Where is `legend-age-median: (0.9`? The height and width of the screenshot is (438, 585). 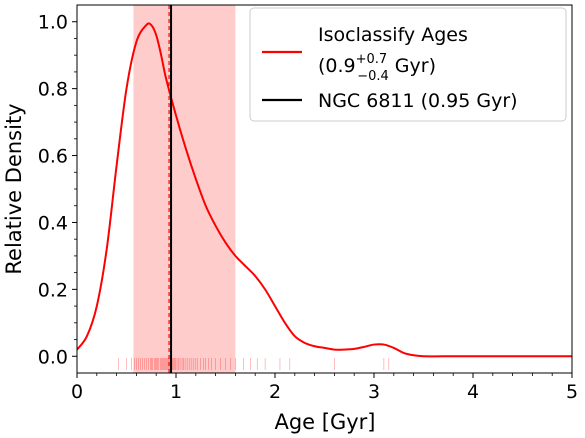 legend-age-median: (0.9 is located at coordinates (337, 66).